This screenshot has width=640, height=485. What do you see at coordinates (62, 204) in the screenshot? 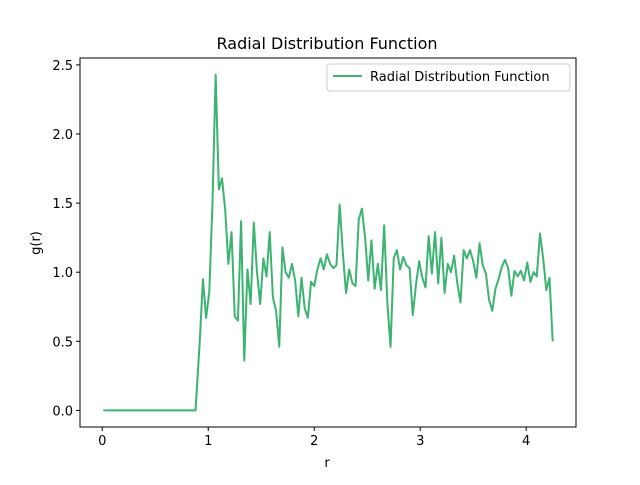
I see `y-tick-label: 1.5` at bounding box center [62, 204].